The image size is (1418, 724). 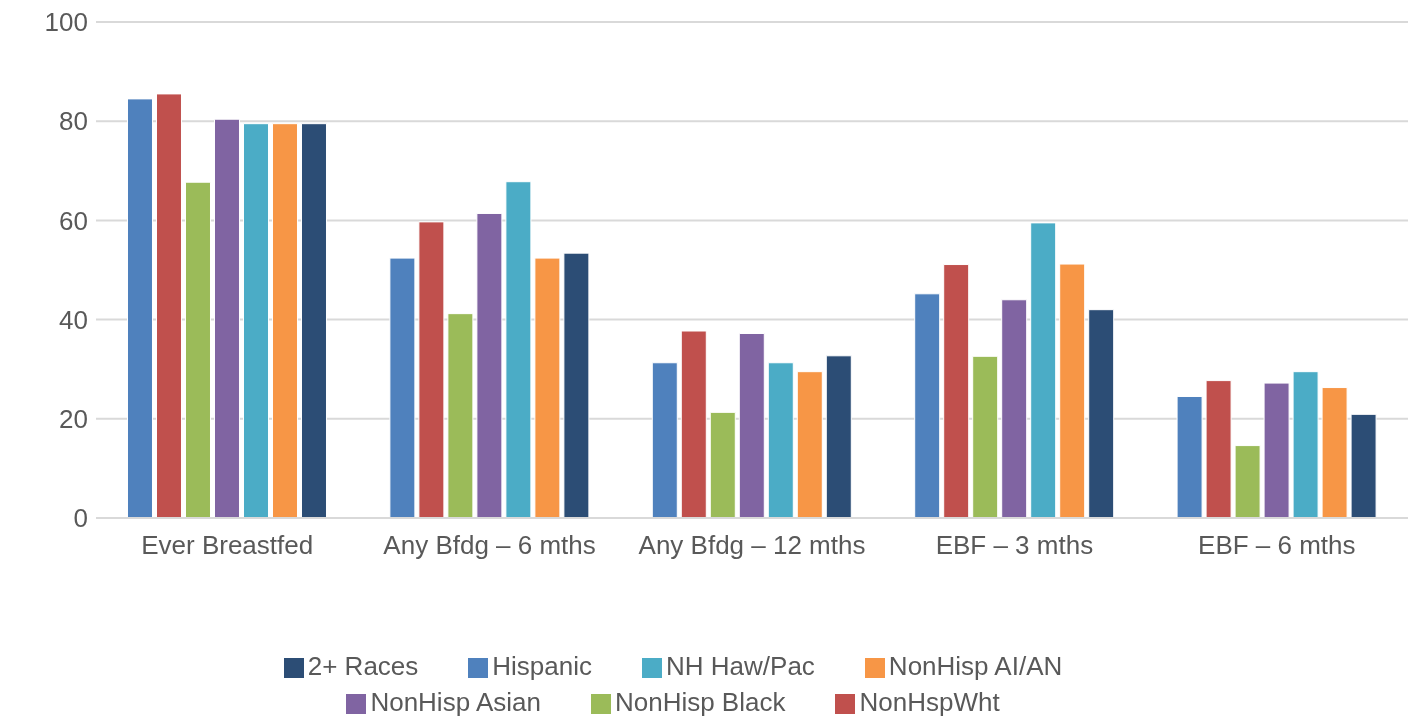 What do you see at coordinates (1277, 545) in the screenshot?
I see `x-tick-label: EBF – 6 mths` at bounding box center [1277, 545].